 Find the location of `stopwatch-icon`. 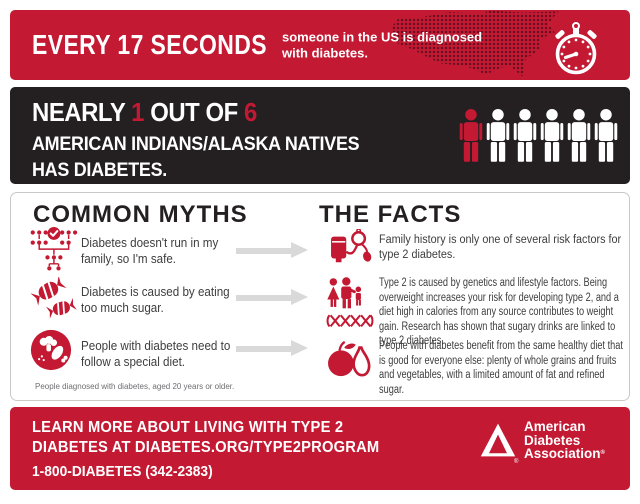

stopwatch-icon is located at coordinates (576, 48).